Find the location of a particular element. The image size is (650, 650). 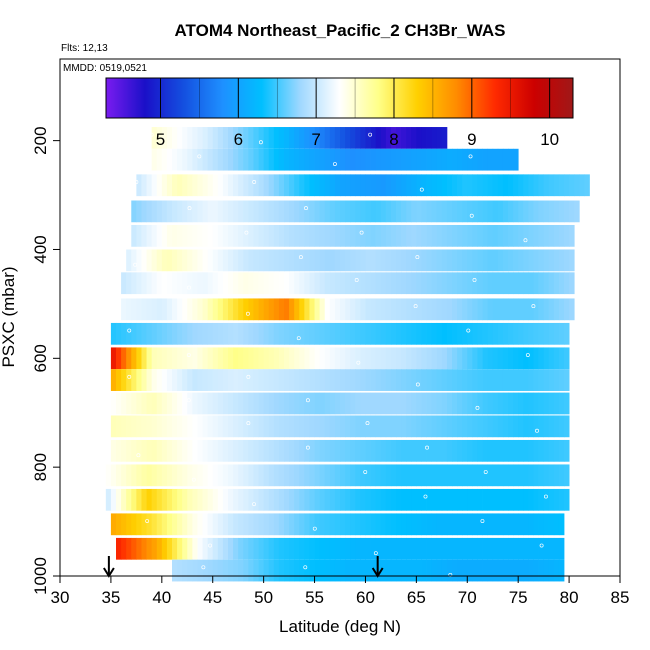

sample-marker is located at coordinates (151, 134).